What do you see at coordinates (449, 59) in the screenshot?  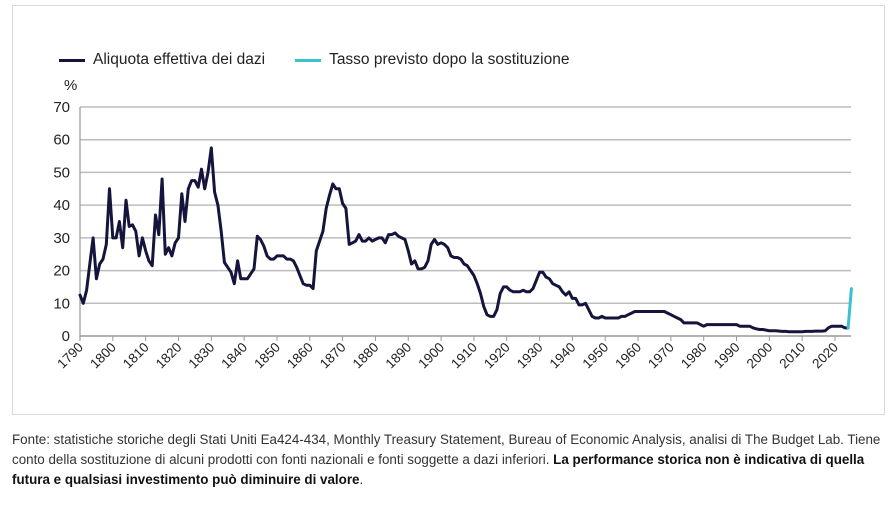 I see `legend-label: Tasso previsto dopo la sostituzione` at bounding box center [449, 59].